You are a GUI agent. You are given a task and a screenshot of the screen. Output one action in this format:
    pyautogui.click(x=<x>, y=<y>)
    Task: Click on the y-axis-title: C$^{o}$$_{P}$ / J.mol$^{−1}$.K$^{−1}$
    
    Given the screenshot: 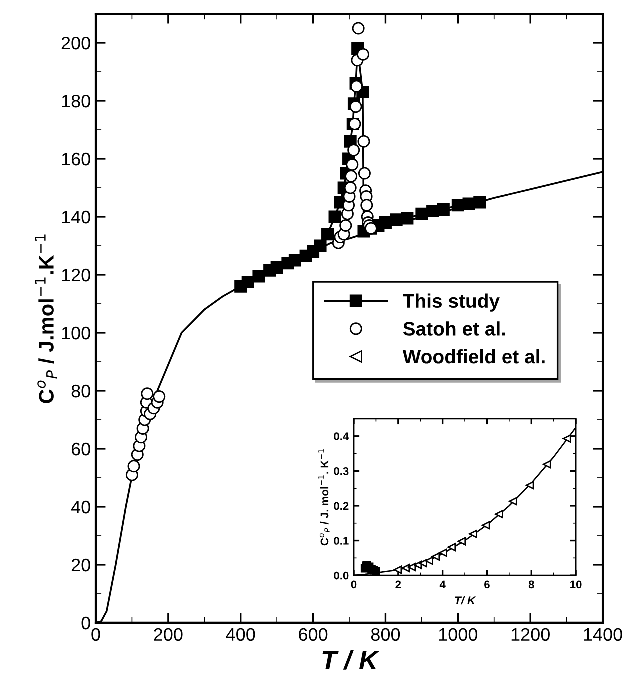 What is the action you would take?
    pyautogui.click(x=46, y=319)
    